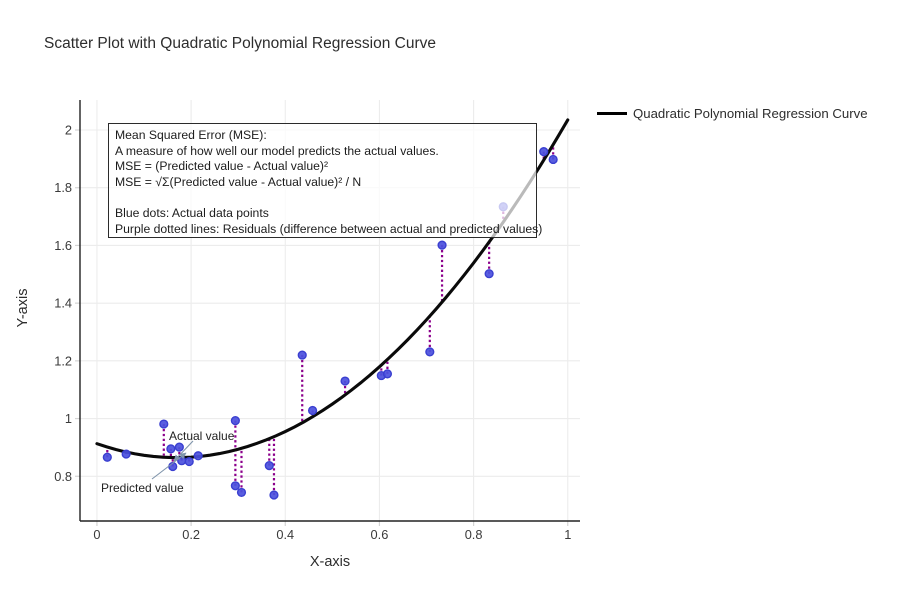 This screenshot has width=900, height=600. What do you see at coordinates (222, 166) in the screenshot?
I see `info-box-line: MSE = (Predicted value - Actual value)²` at bounding box center [222, 166].